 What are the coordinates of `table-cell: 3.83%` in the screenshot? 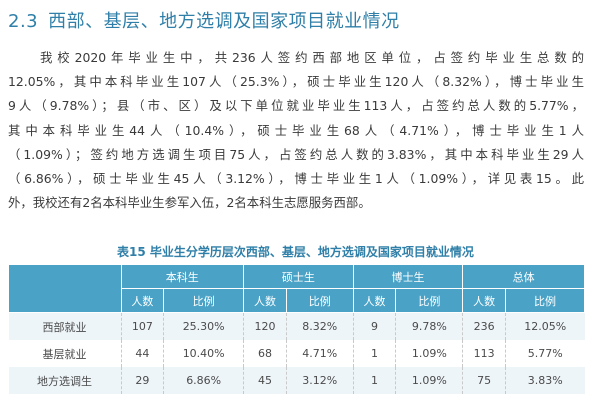 It's located at (545, 380).